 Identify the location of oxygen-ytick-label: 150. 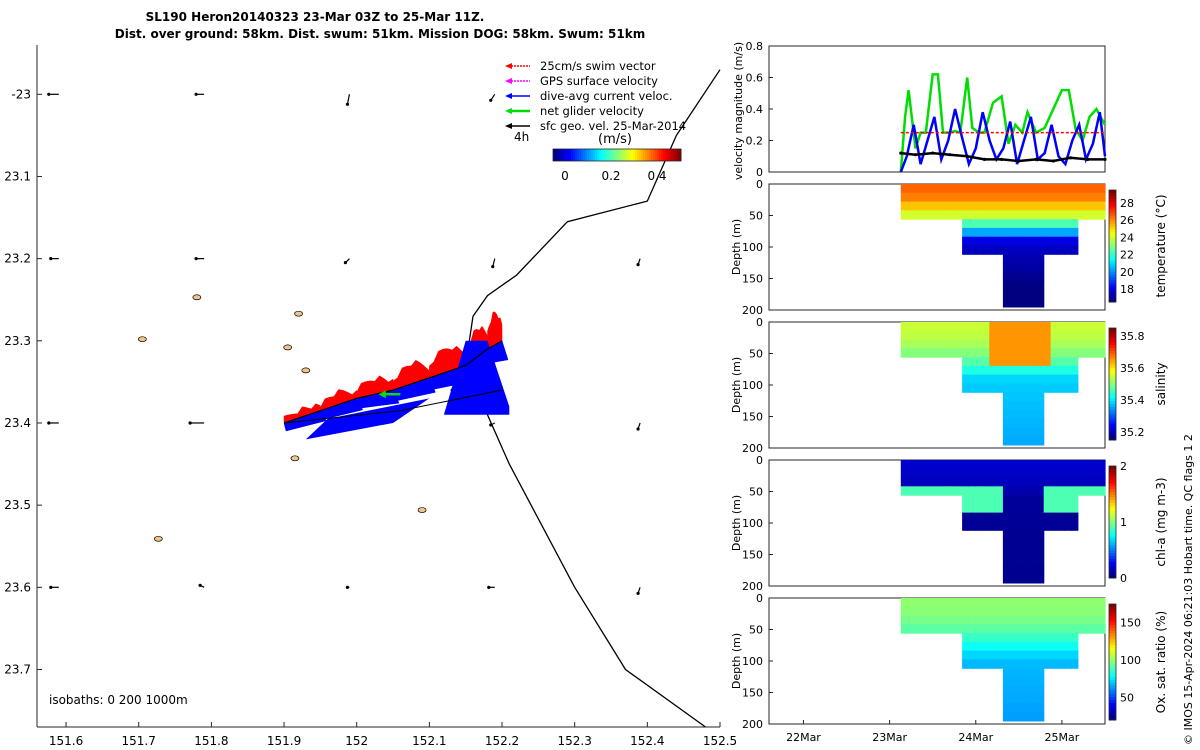
(752, 693).